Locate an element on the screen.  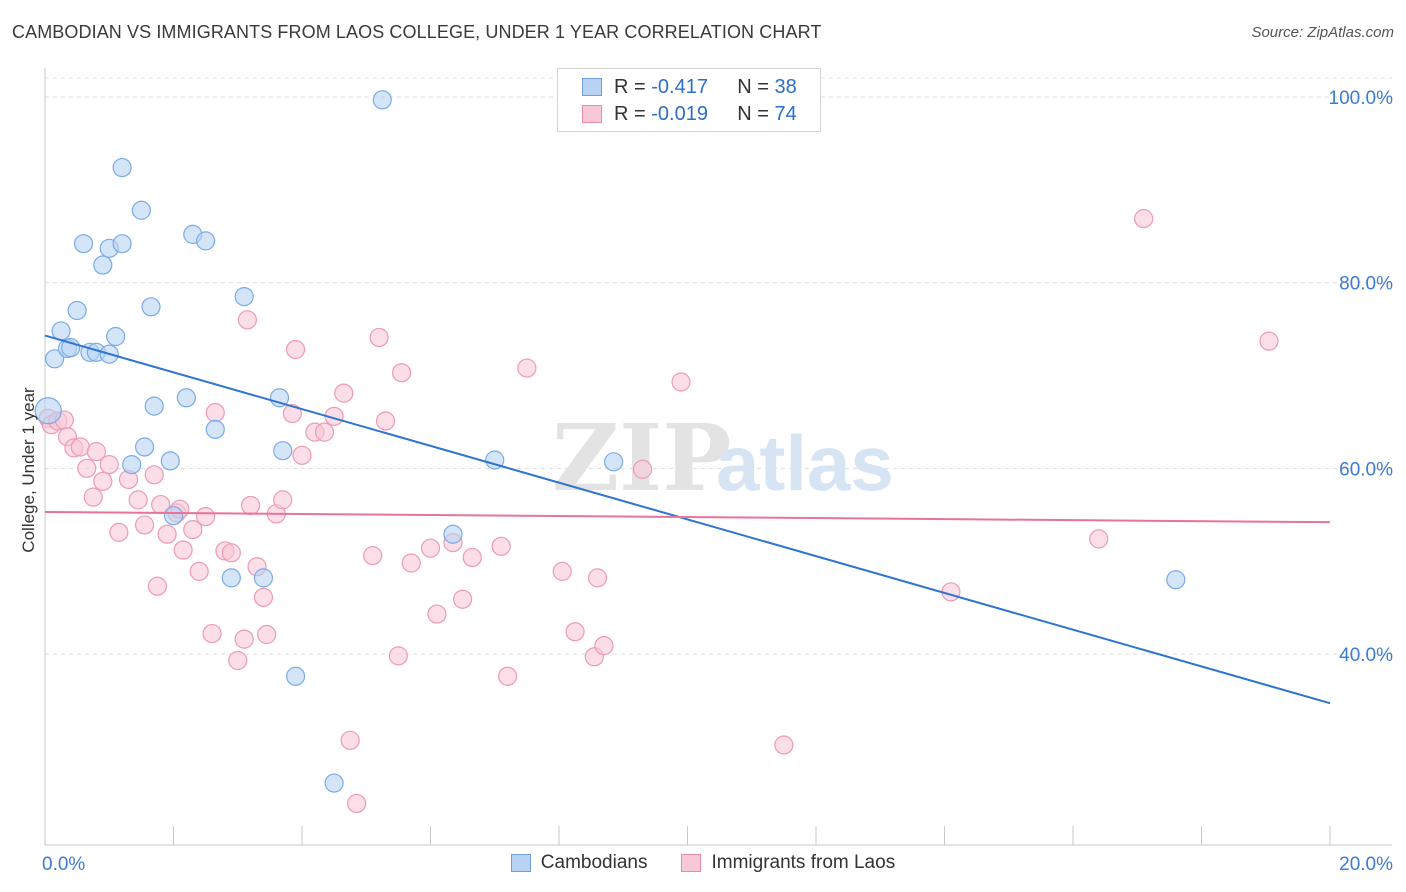
legend-item-laos: Immigrants from Laos is located at coordinates (788, 863).